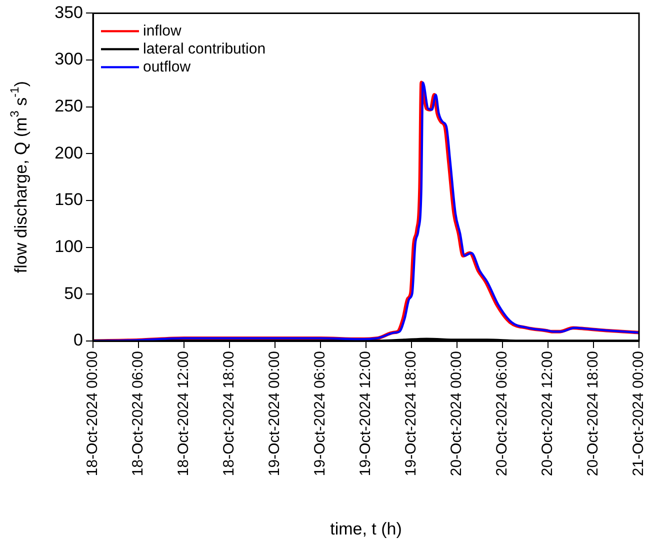  I want to click on legend-label: lateral contribution, so click(204, 49).